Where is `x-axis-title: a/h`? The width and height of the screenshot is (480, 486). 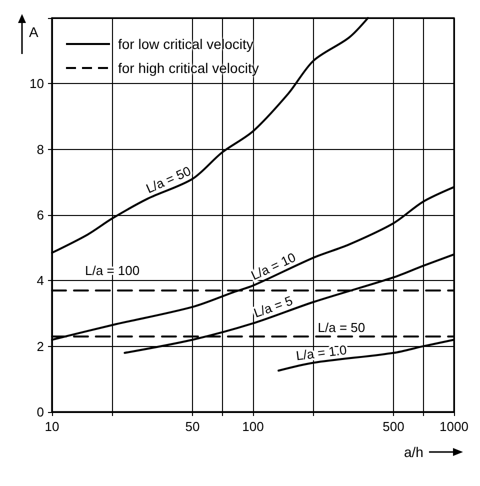
x-axis-title: a/h is located at coordinates (414, 452).